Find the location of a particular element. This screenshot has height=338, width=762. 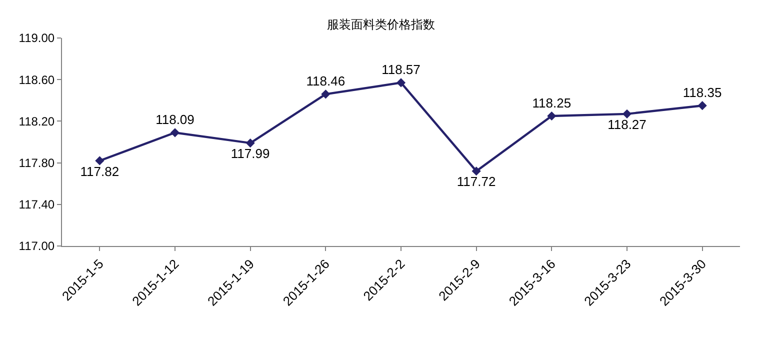

y-tick-label: 119.00 is located at coordinates (36, 38).